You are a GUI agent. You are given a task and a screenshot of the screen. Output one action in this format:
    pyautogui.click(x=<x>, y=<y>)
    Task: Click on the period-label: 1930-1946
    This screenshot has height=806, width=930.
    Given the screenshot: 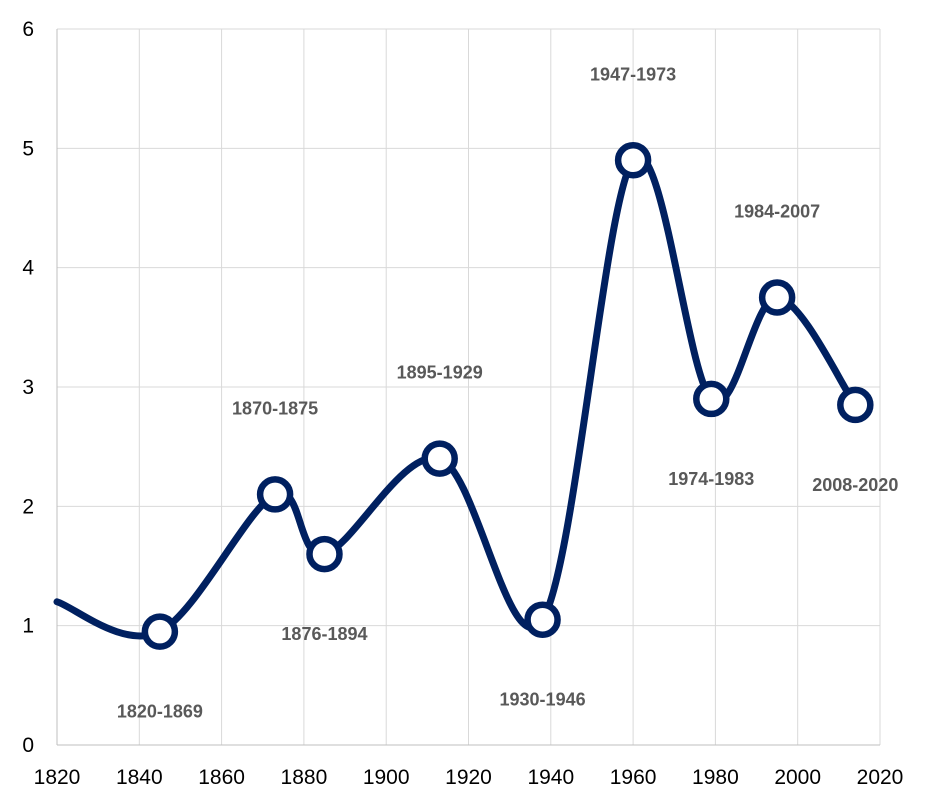 What is the action you would take?
    pyautogui.click(x=543, y=700)
    